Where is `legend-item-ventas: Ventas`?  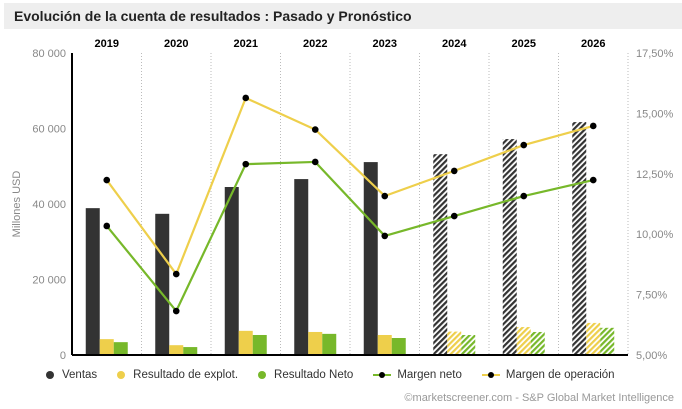
legend-item-ventas: Ventas is located at coordinates (71, 375).